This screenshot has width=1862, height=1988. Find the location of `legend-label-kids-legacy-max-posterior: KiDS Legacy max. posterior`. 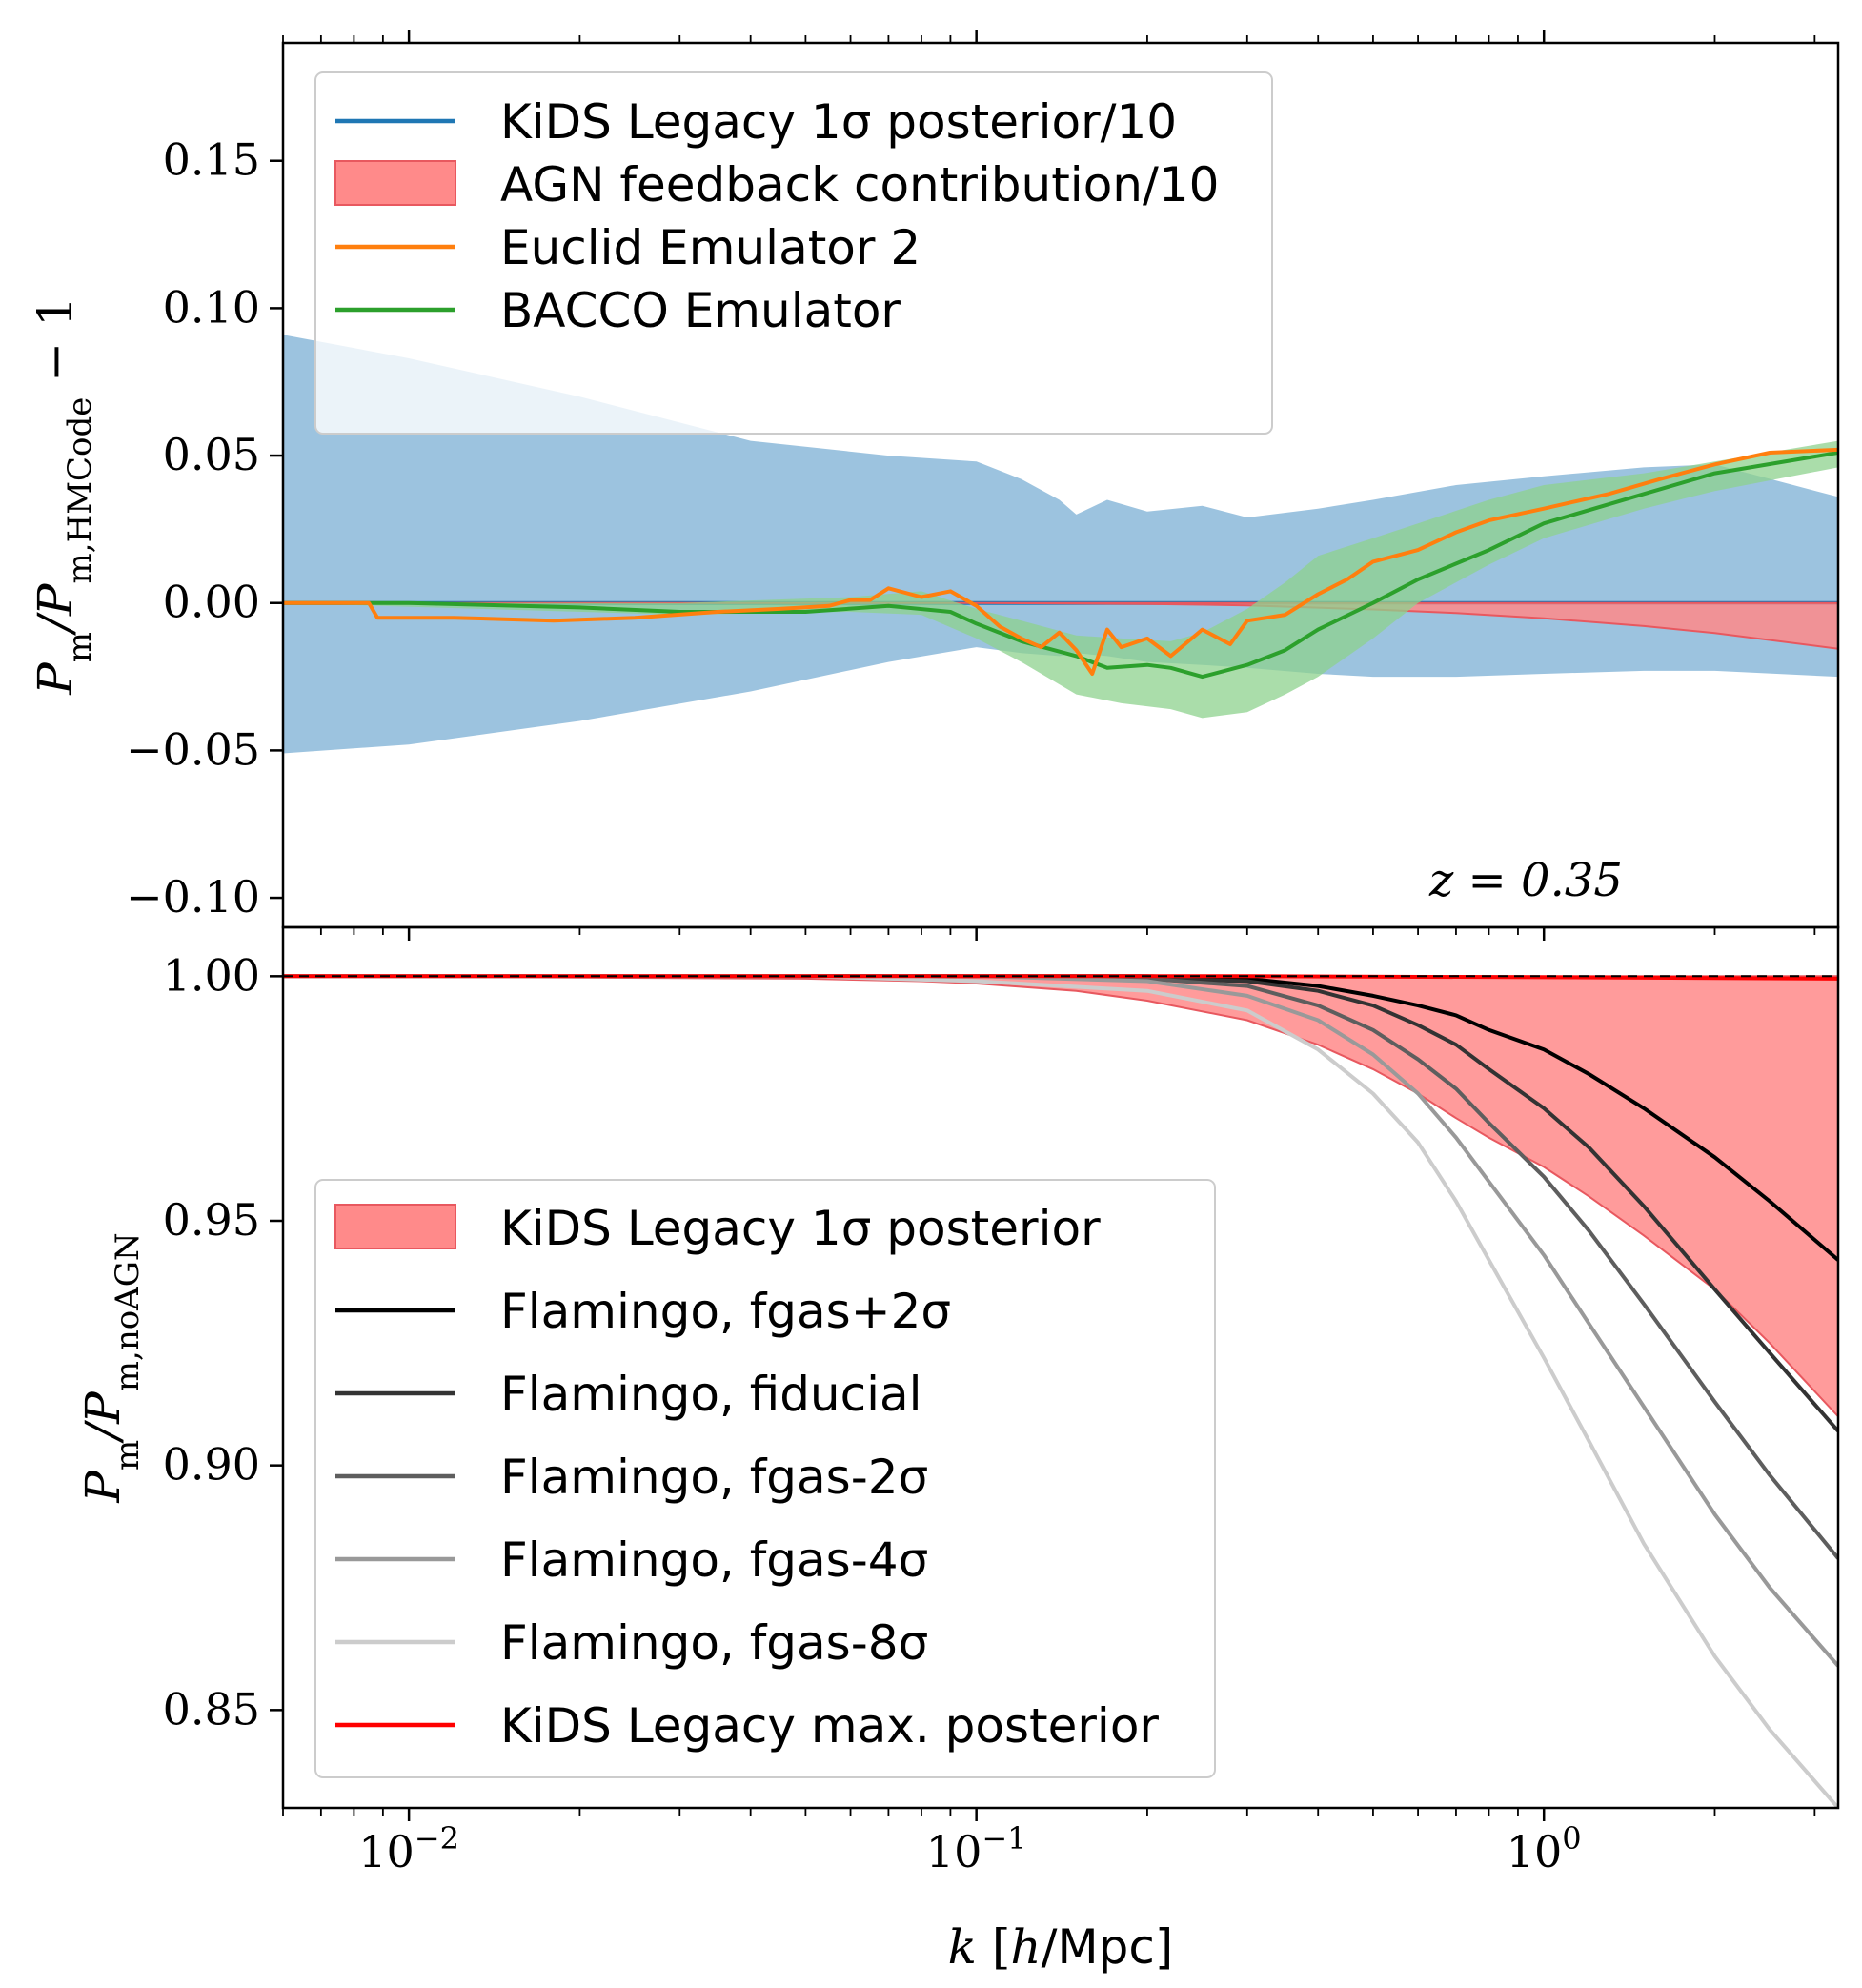

legend-label-kids-legacy-max-posterior: KiDS Legacy max. posterior is located at coordinates (829, 1726).